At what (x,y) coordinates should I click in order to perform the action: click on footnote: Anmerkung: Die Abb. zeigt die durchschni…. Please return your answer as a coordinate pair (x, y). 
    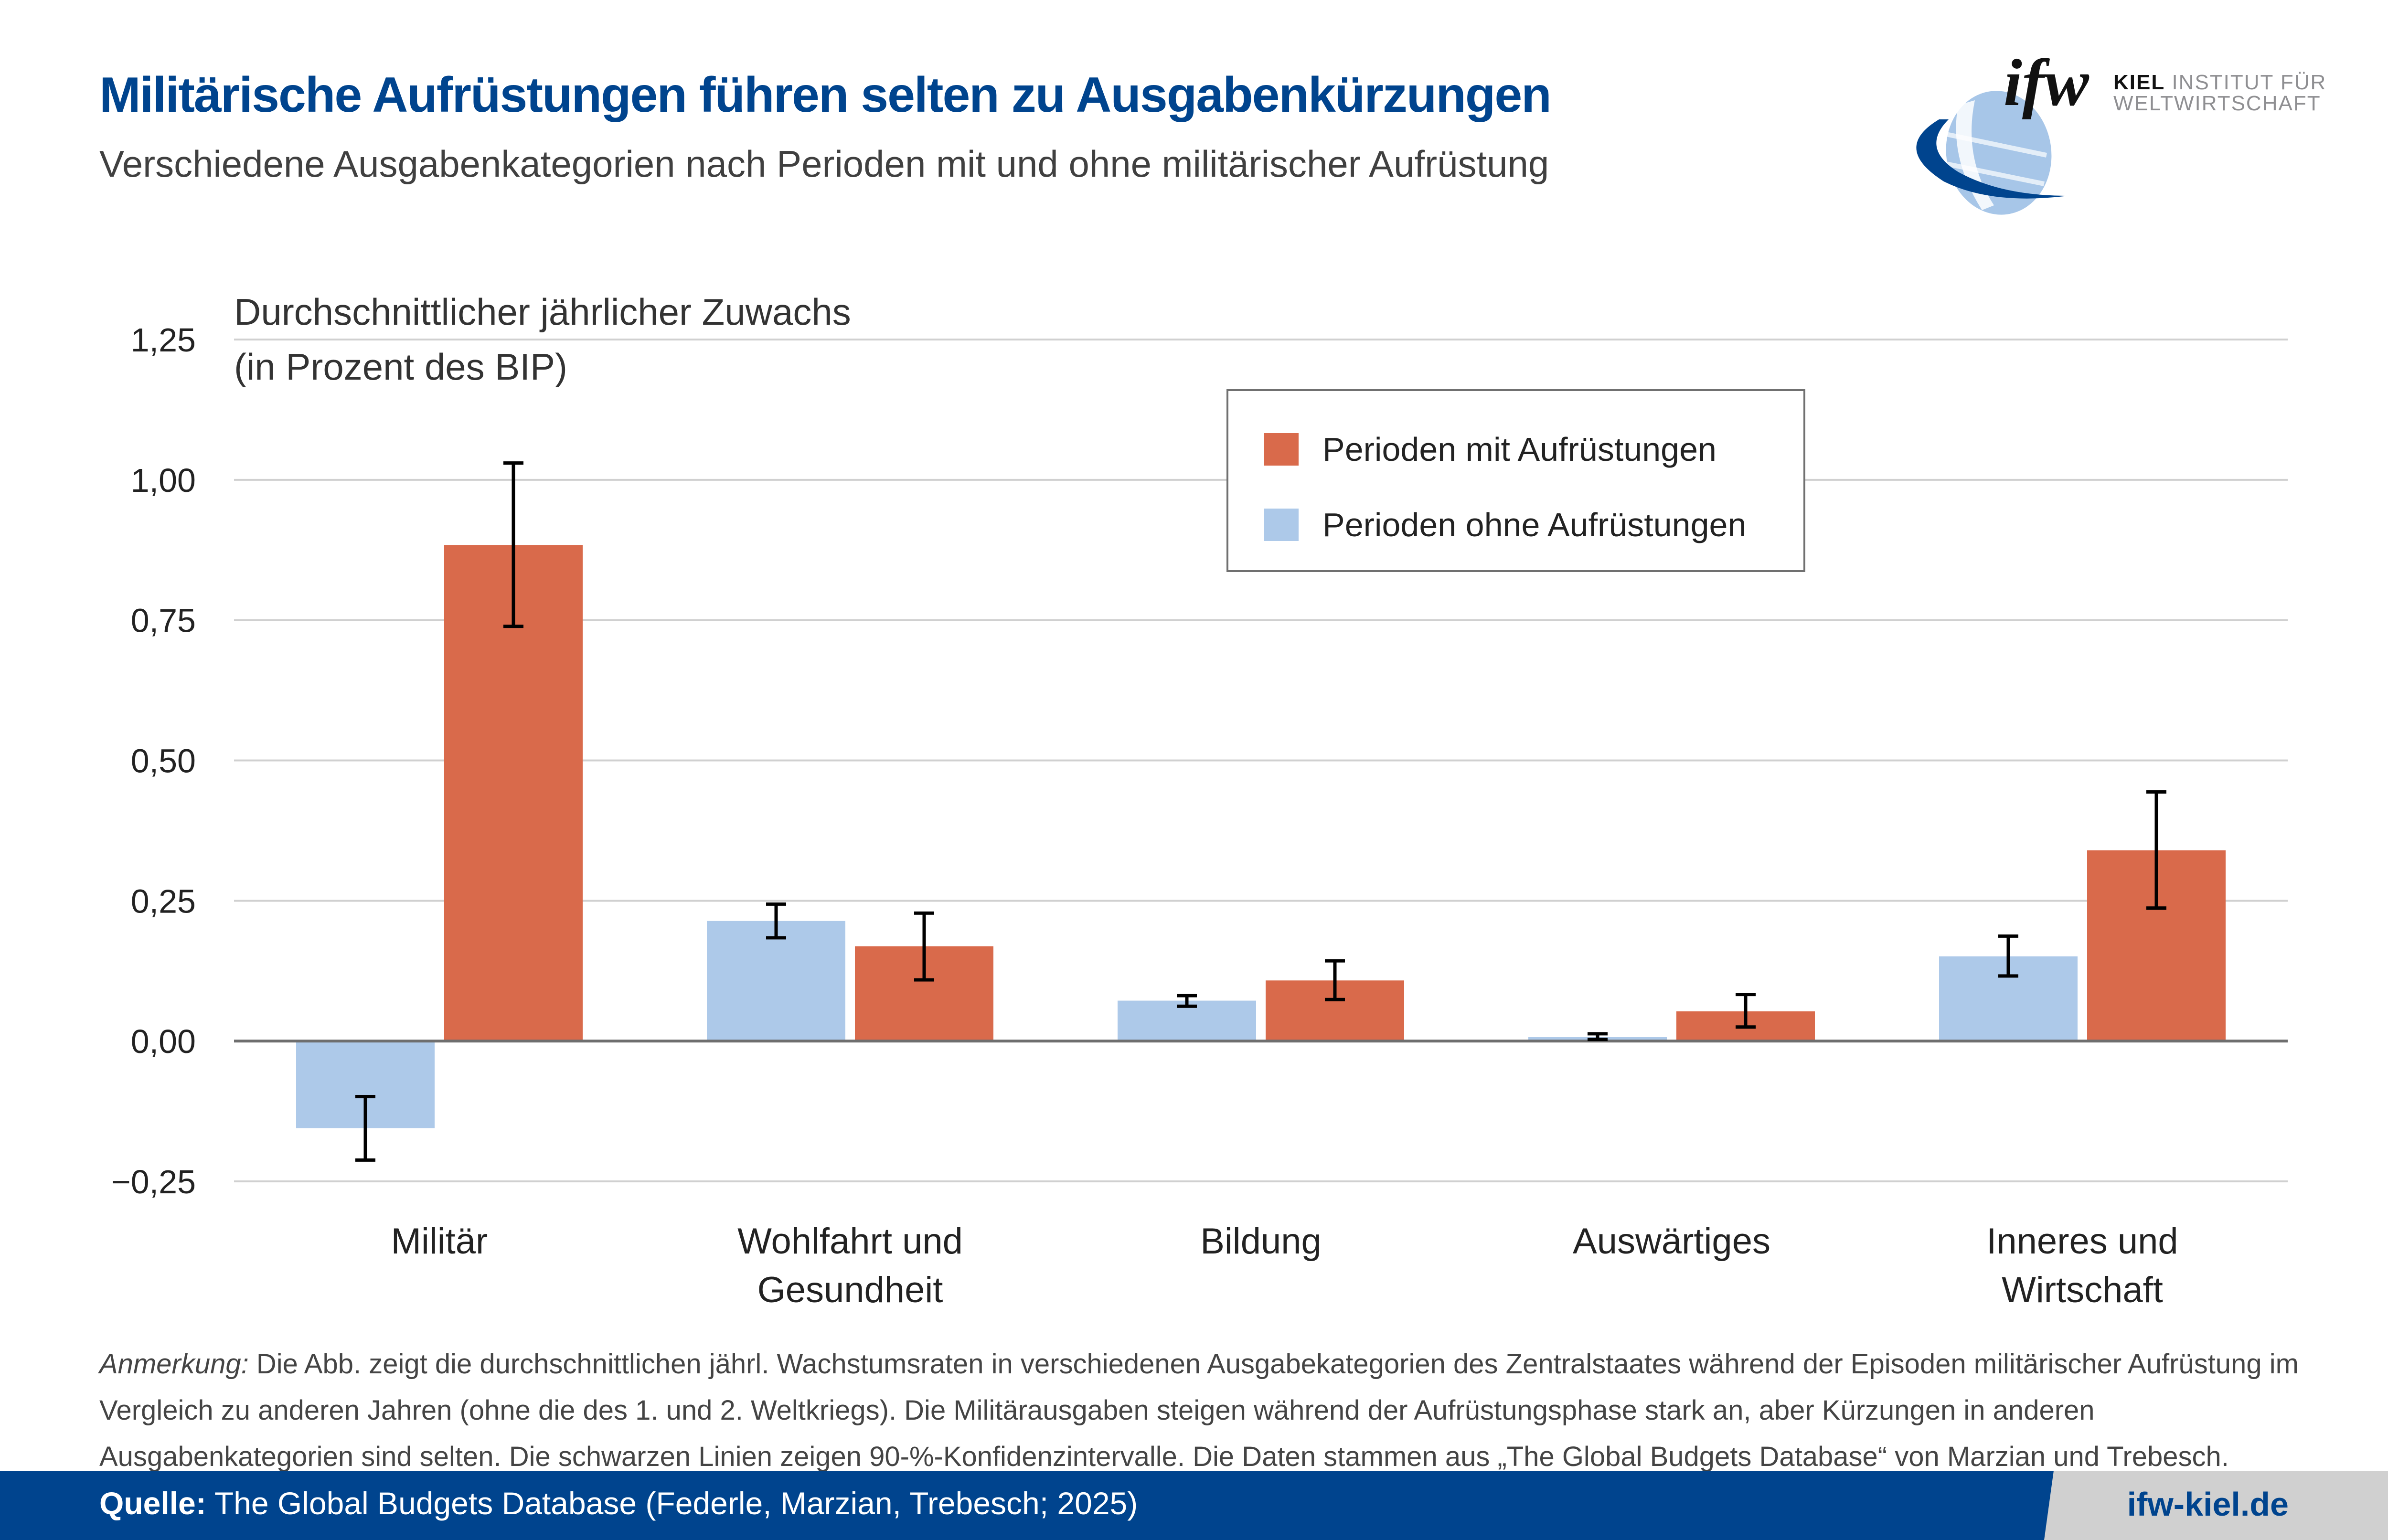
    Looking at the image, I should click on (1207, 1410).